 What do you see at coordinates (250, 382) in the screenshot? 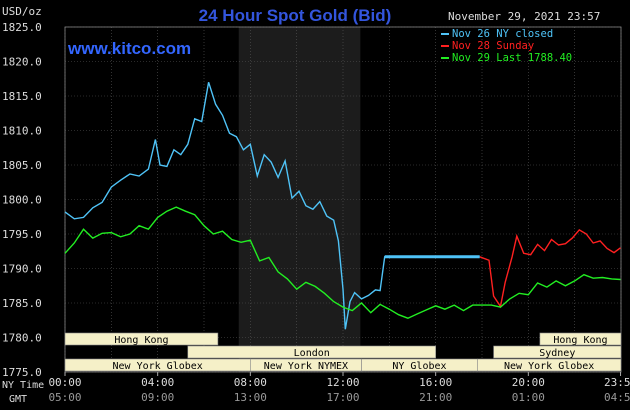
I see `x-tick-label-ny: 08:00` at bounding box center [250, 382].